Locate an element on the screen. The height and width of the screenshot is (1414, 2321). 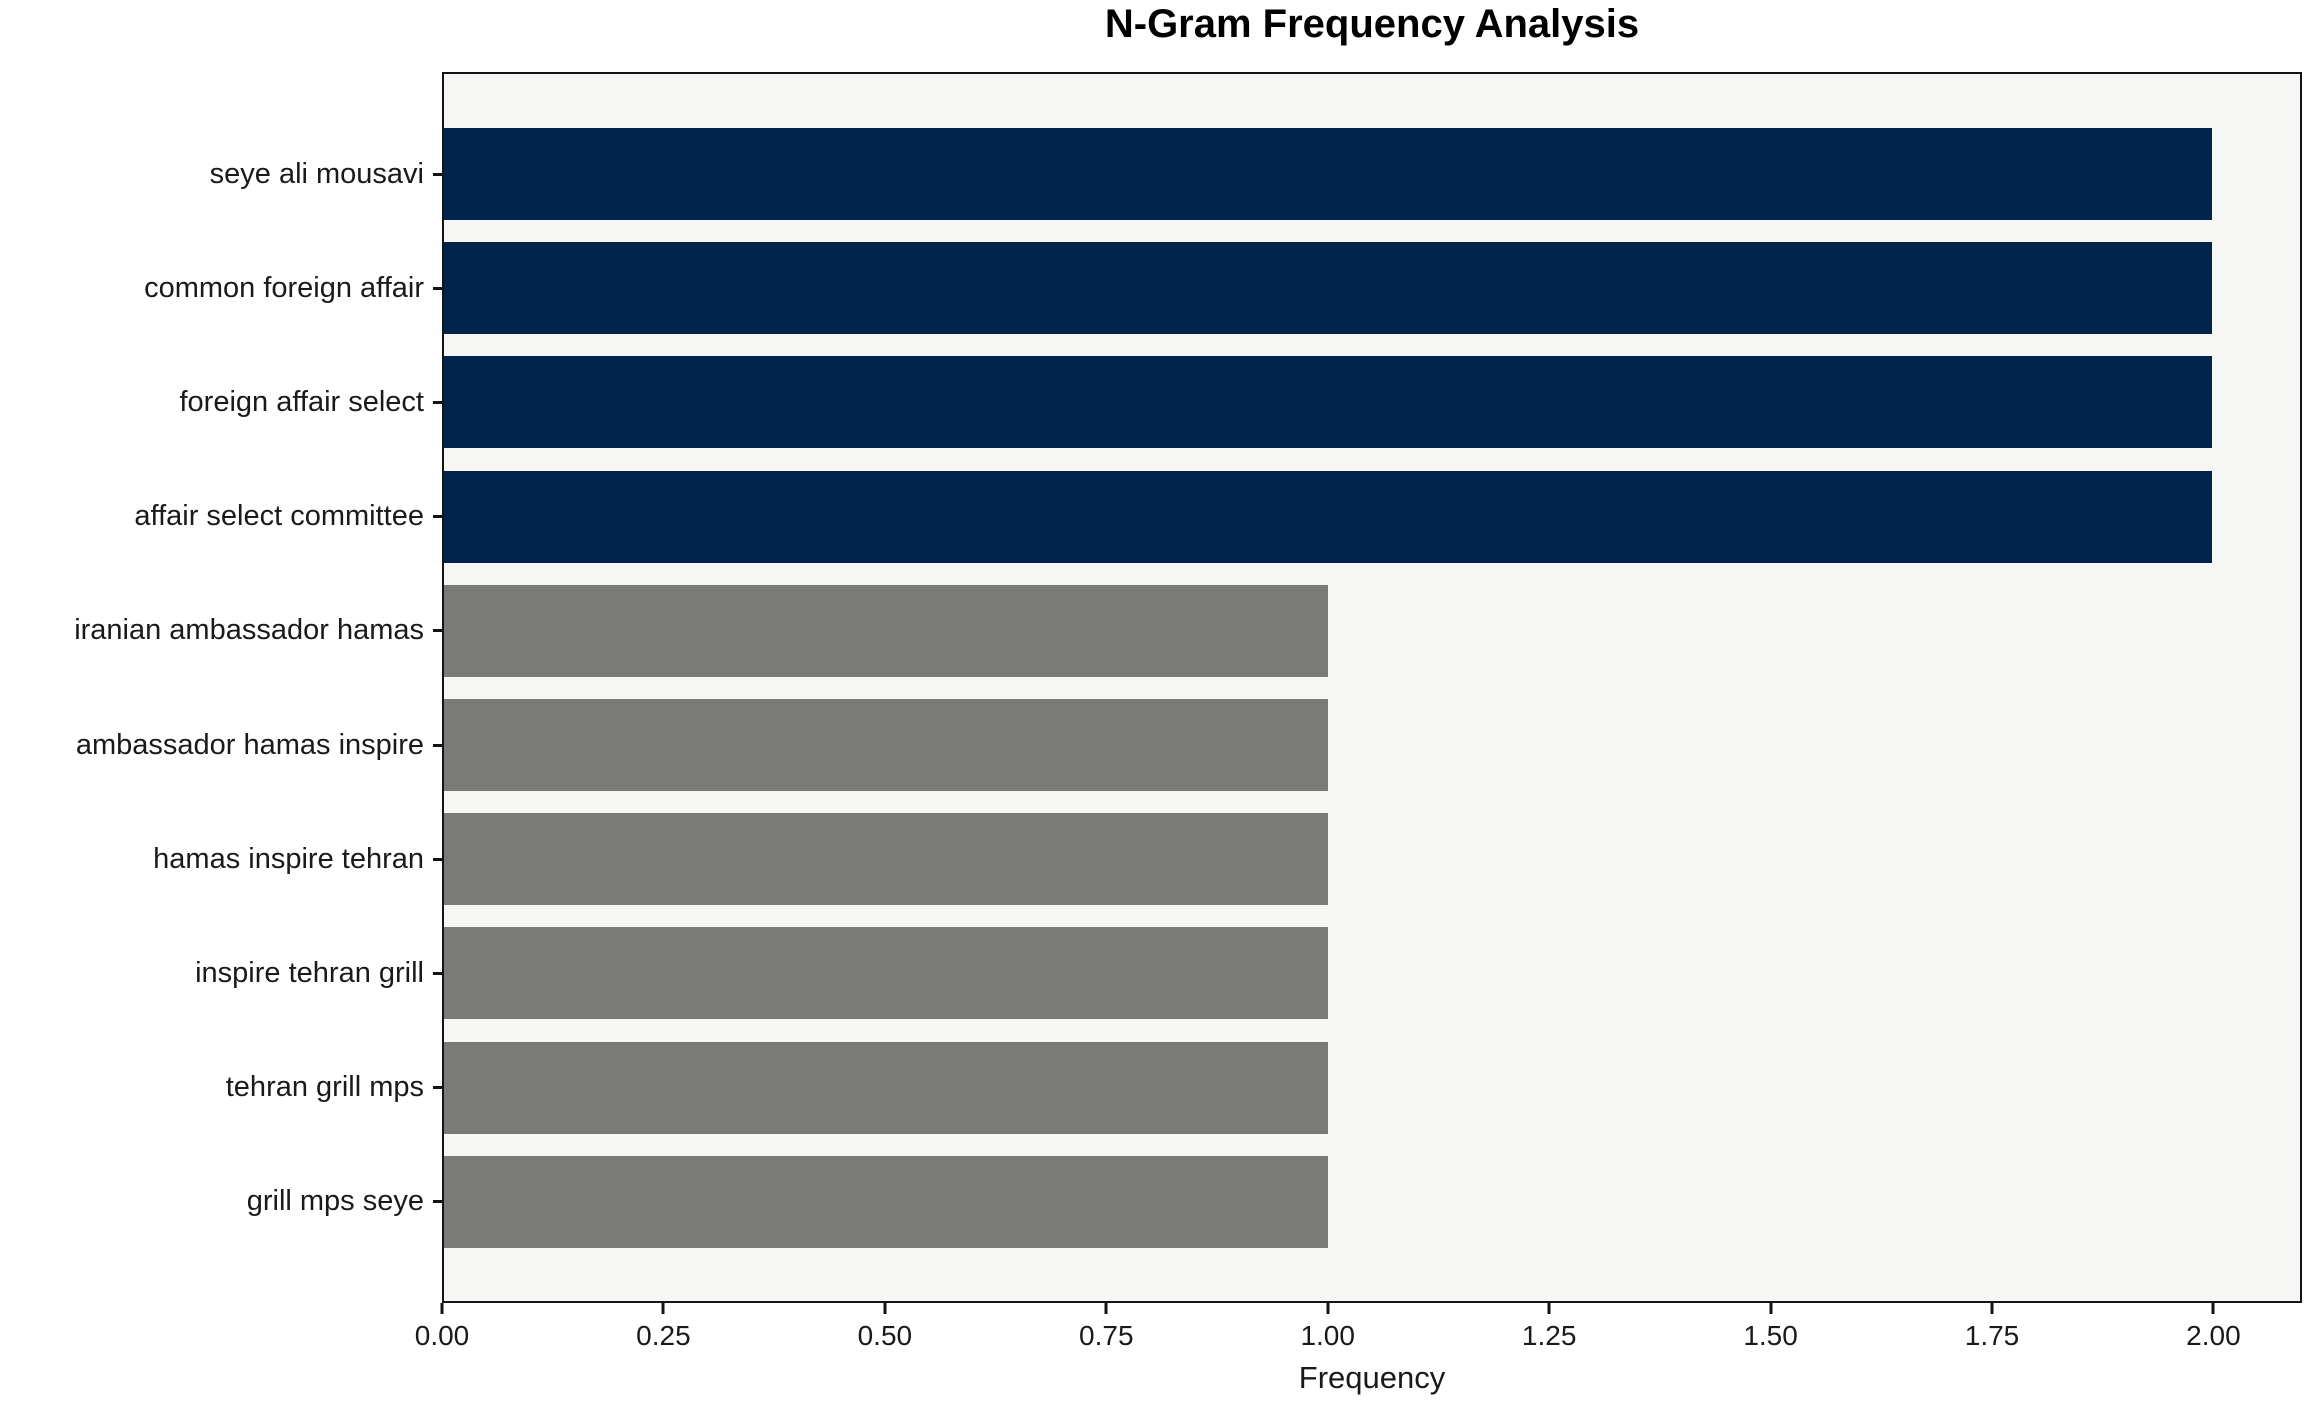
x-tick-label: 0.75 is located at coordinates (1106, 1335).